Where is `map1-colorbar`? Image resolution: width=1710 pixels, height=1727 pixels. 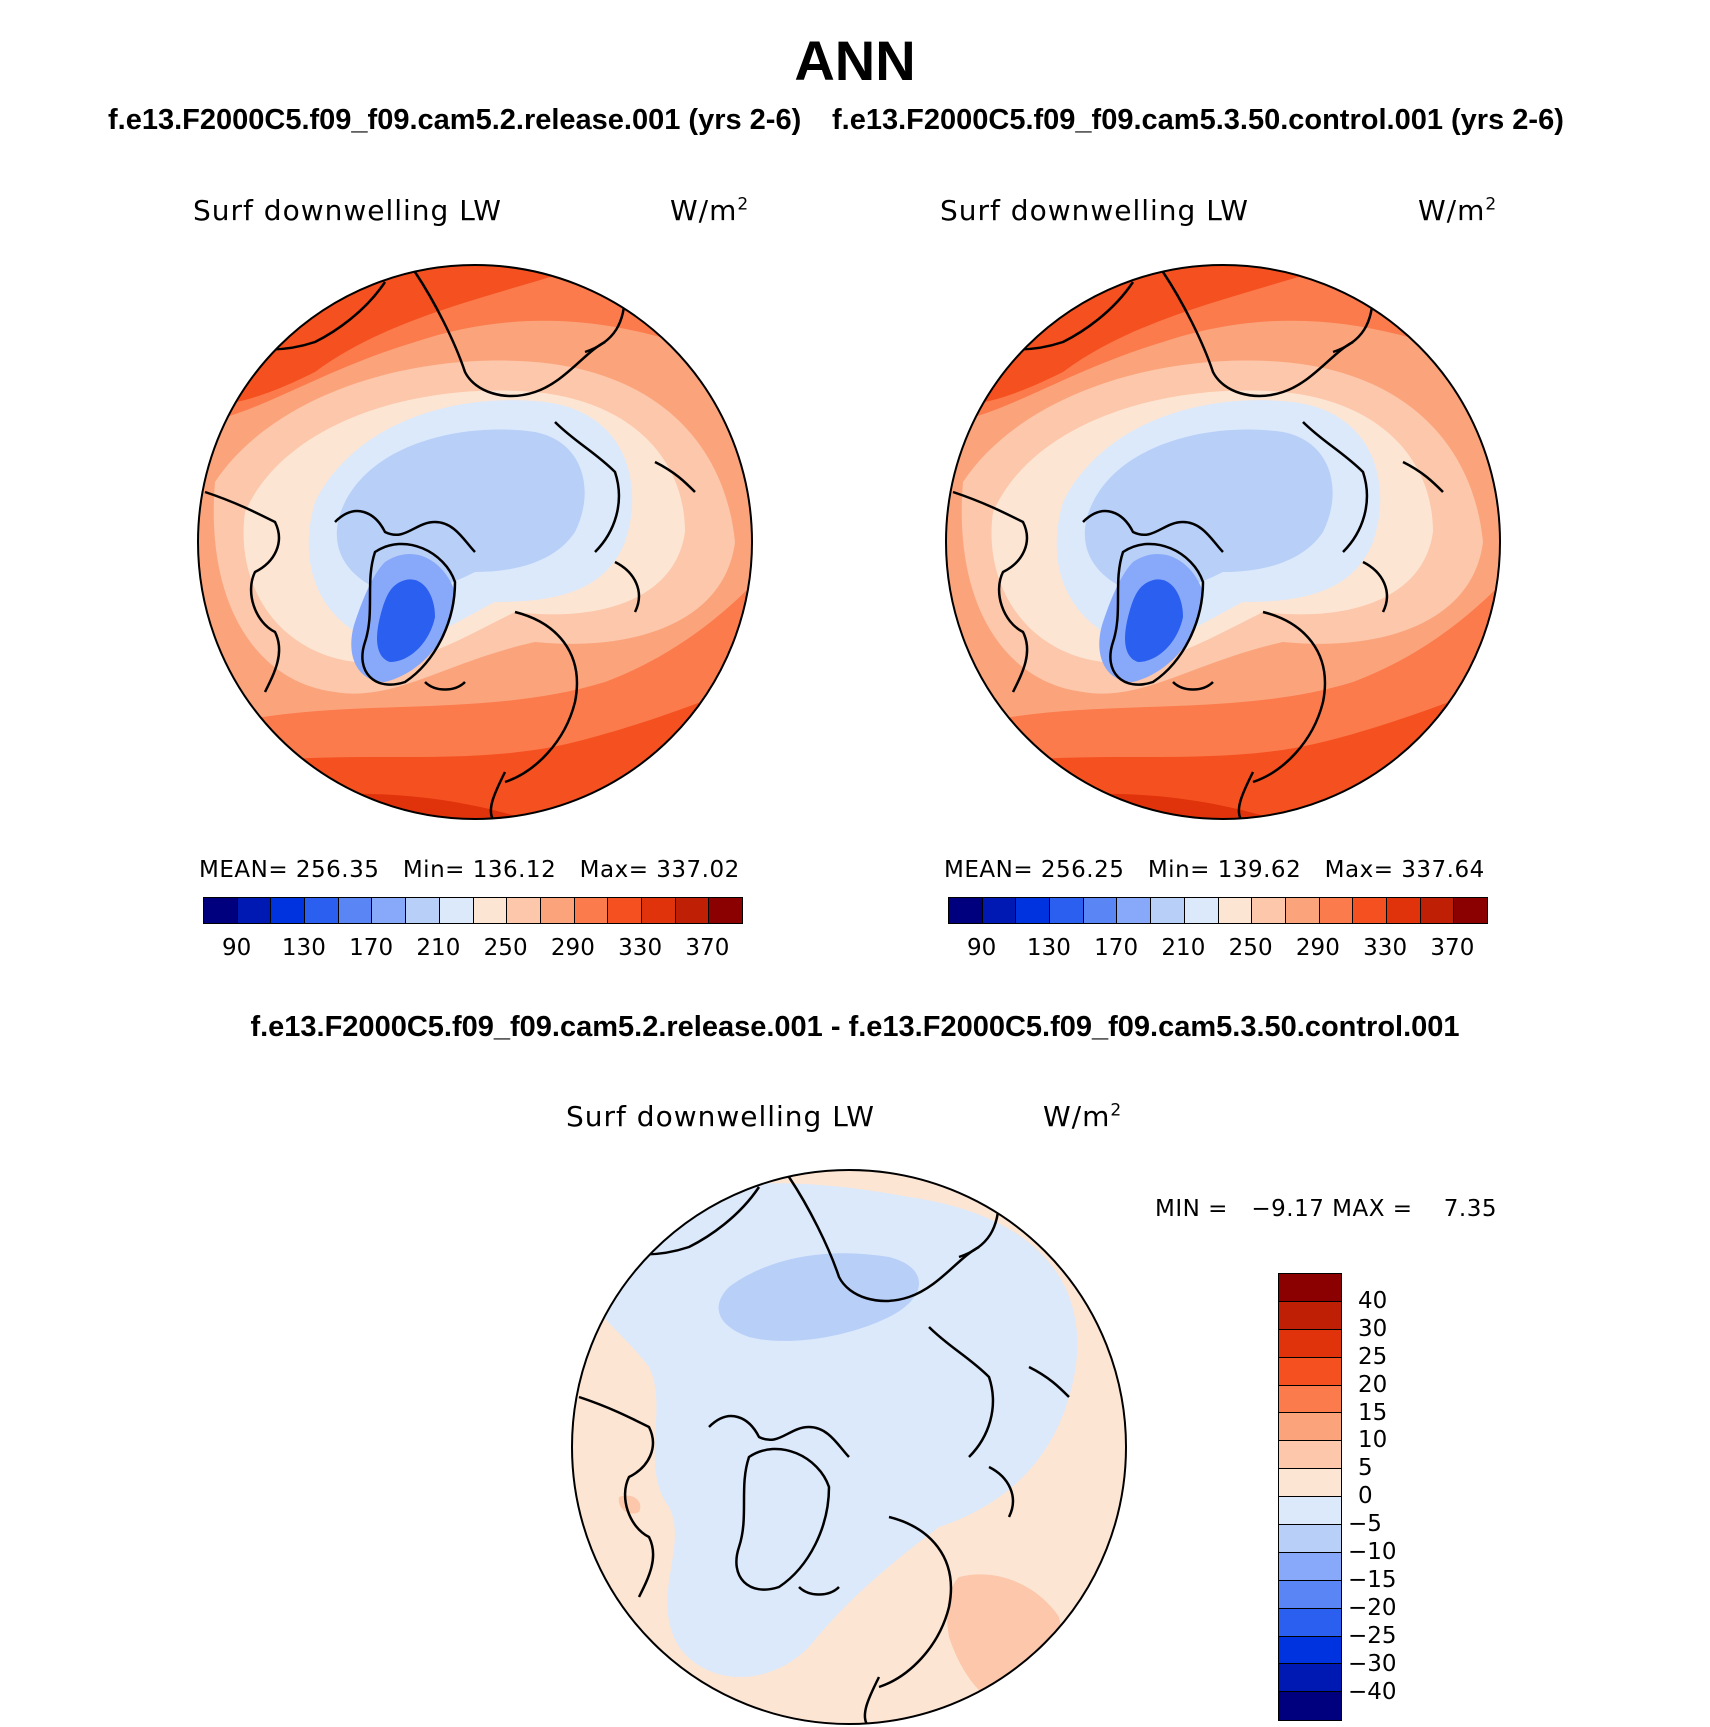
map1-colorbar is located at coordinates (473, 910).